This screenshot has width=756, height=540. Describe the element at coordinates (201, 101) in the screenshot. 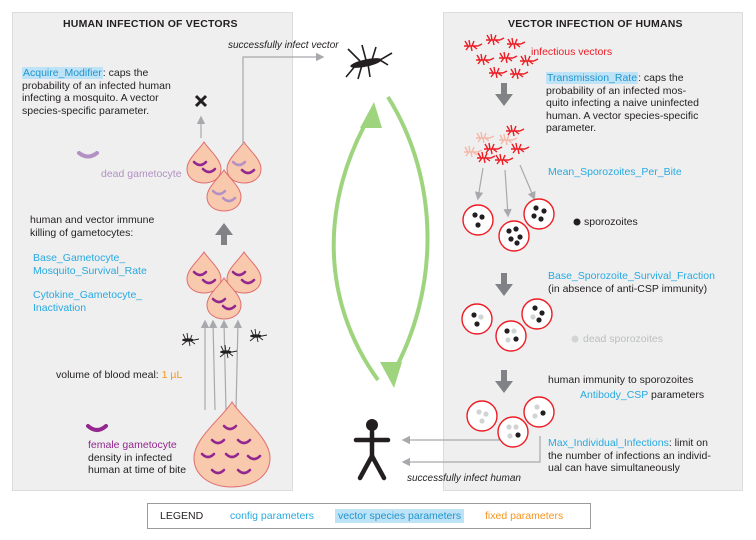

I see `blocked-icon` at that location.